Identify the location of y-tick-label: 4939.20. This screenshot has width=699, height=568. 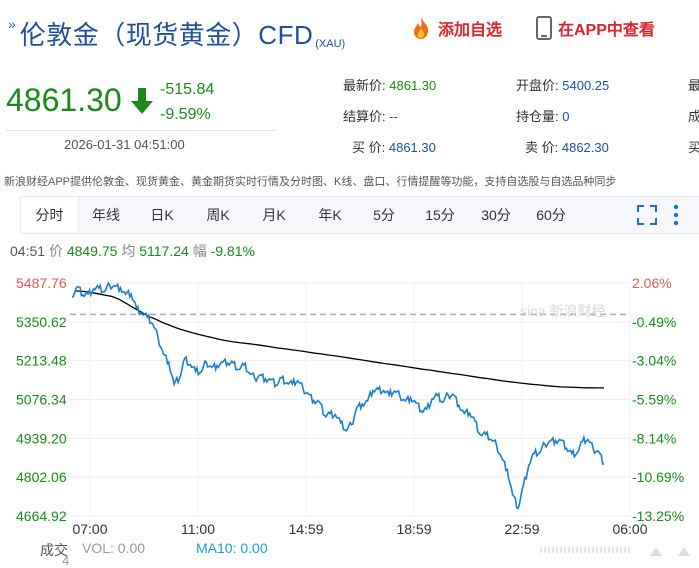
(41, 438).